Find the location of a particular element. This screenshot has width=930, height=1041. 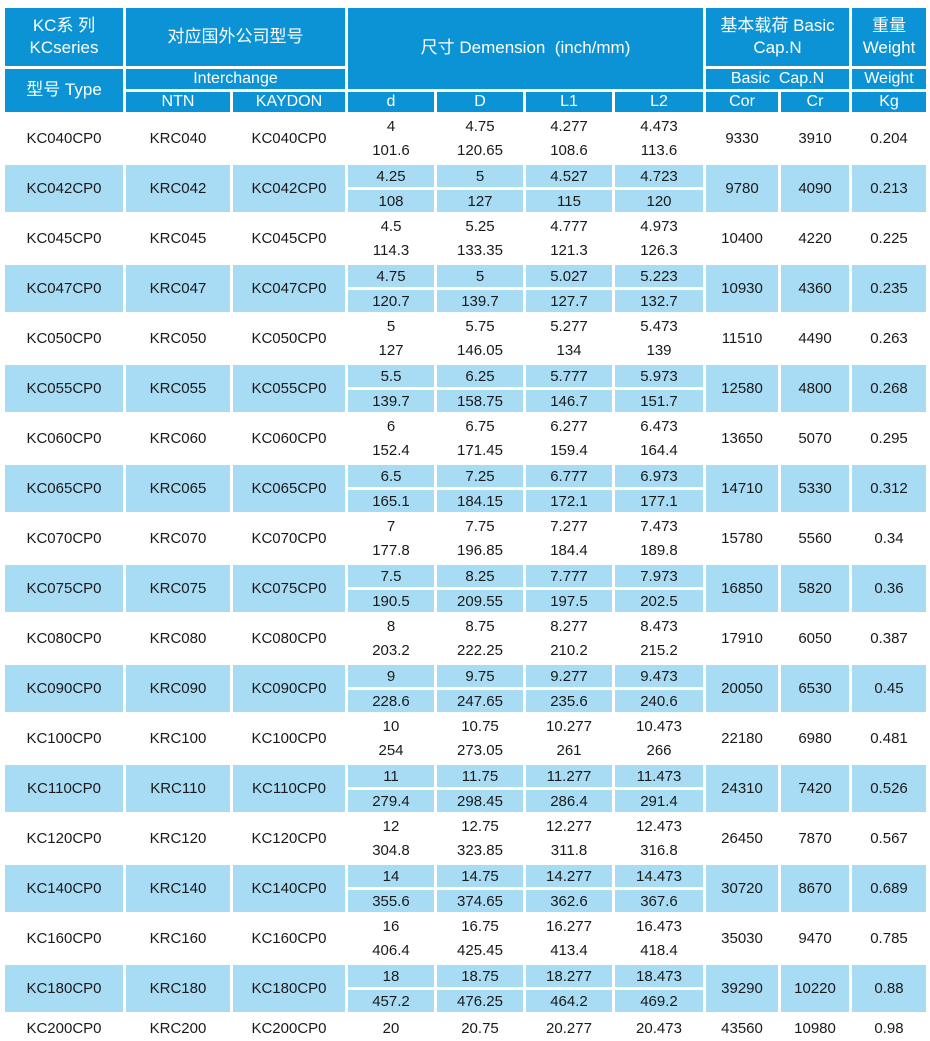

header-kc-series: KC系 列 KCseries is located at coordinates (64, 37).